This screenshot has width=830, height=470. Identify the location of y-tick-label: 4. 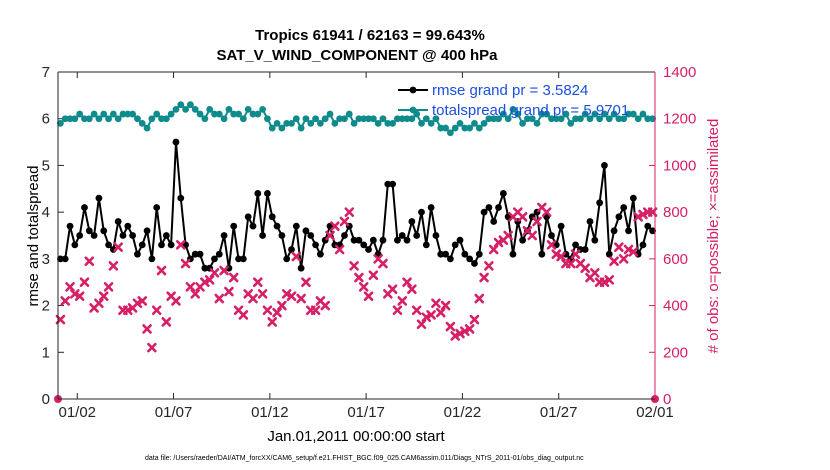
(46, 212).